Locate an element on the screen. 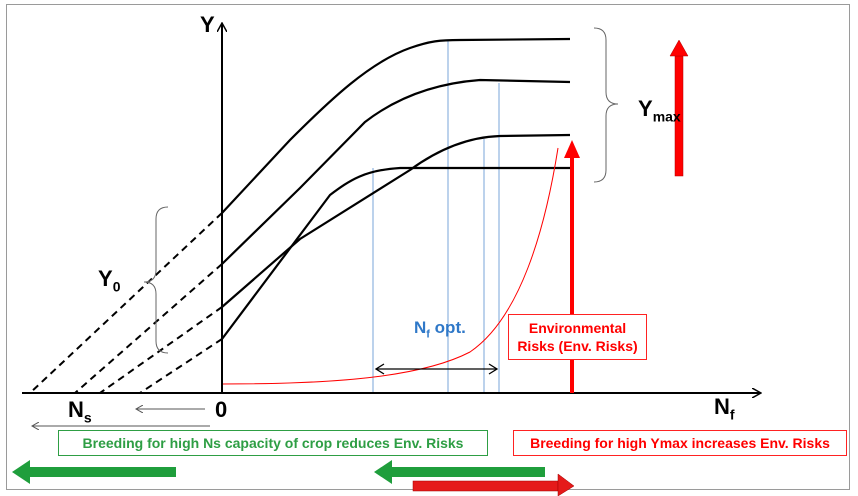  y0-label: Y0 is located at coordinates (109, 280).